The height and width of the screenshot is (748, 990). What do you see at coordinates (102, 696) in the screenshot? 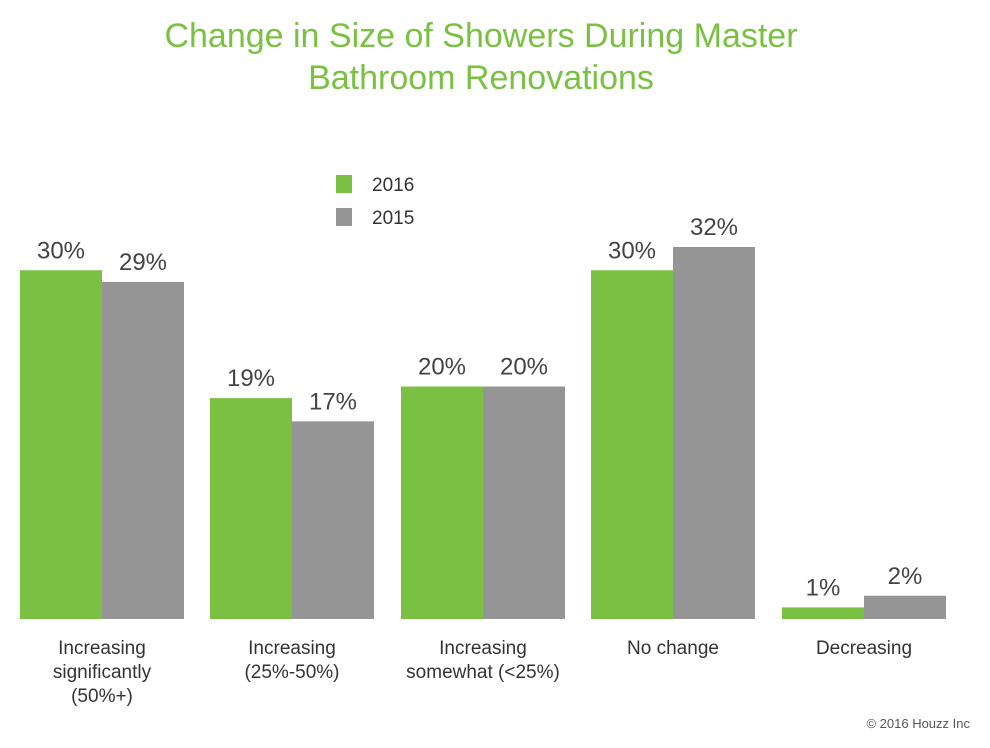
I see `category-label-0: (50%+)` at bounding box center [102, 696].